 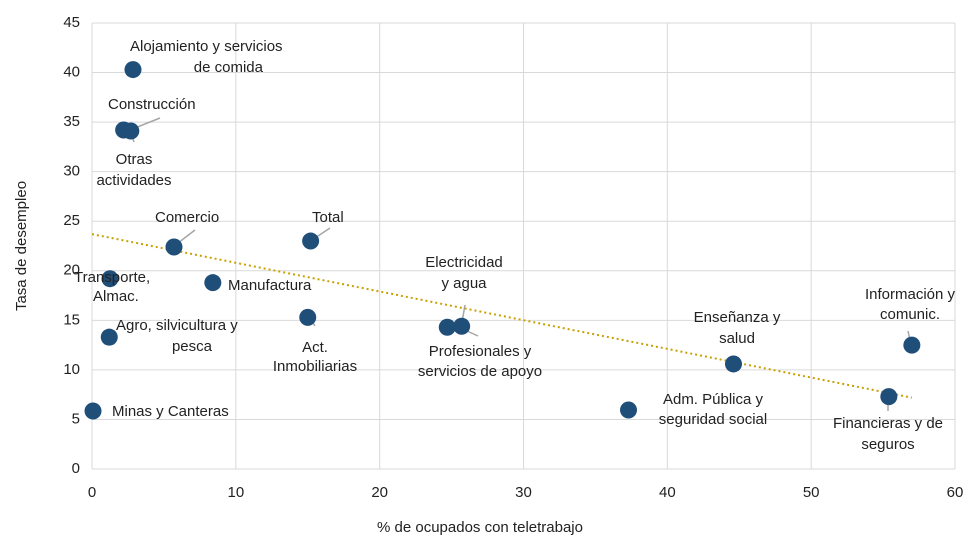 I want to click on point-label: Minas y Canteras, so click(x=170, y=411).